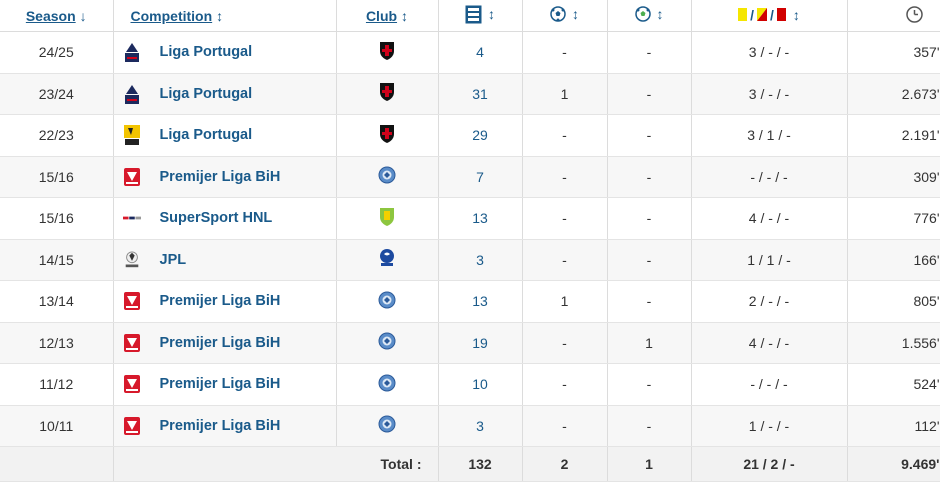  I want to click on minutes-cell: 776', so click(893, 218).